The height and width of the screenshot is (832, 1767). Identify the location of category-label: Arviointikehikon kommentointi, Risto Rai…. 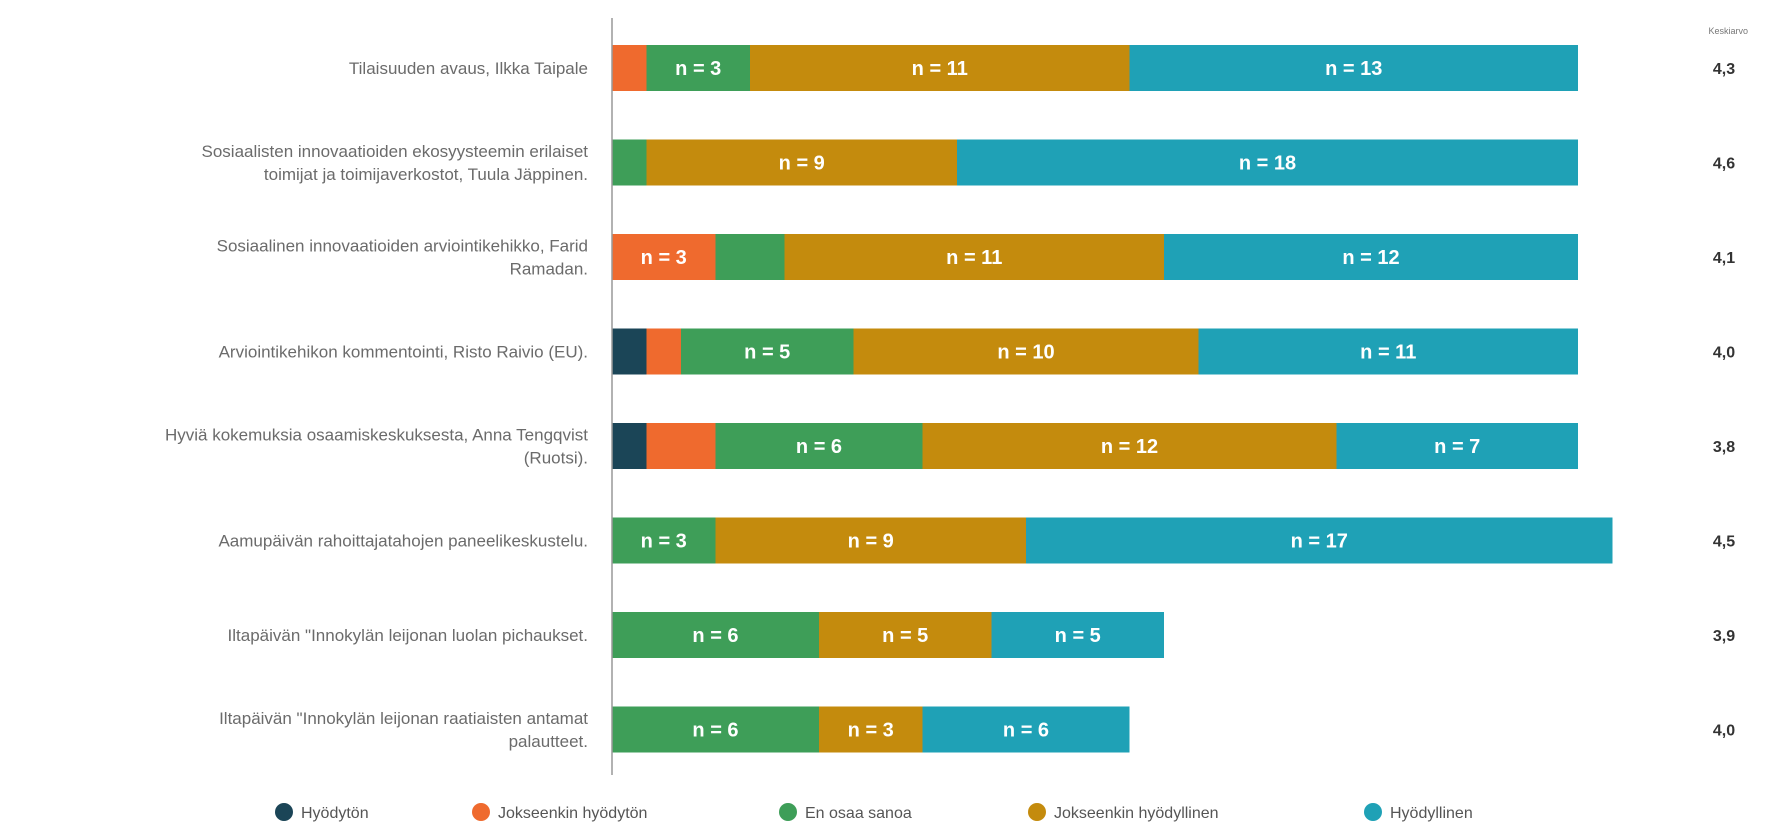
(403, 352).